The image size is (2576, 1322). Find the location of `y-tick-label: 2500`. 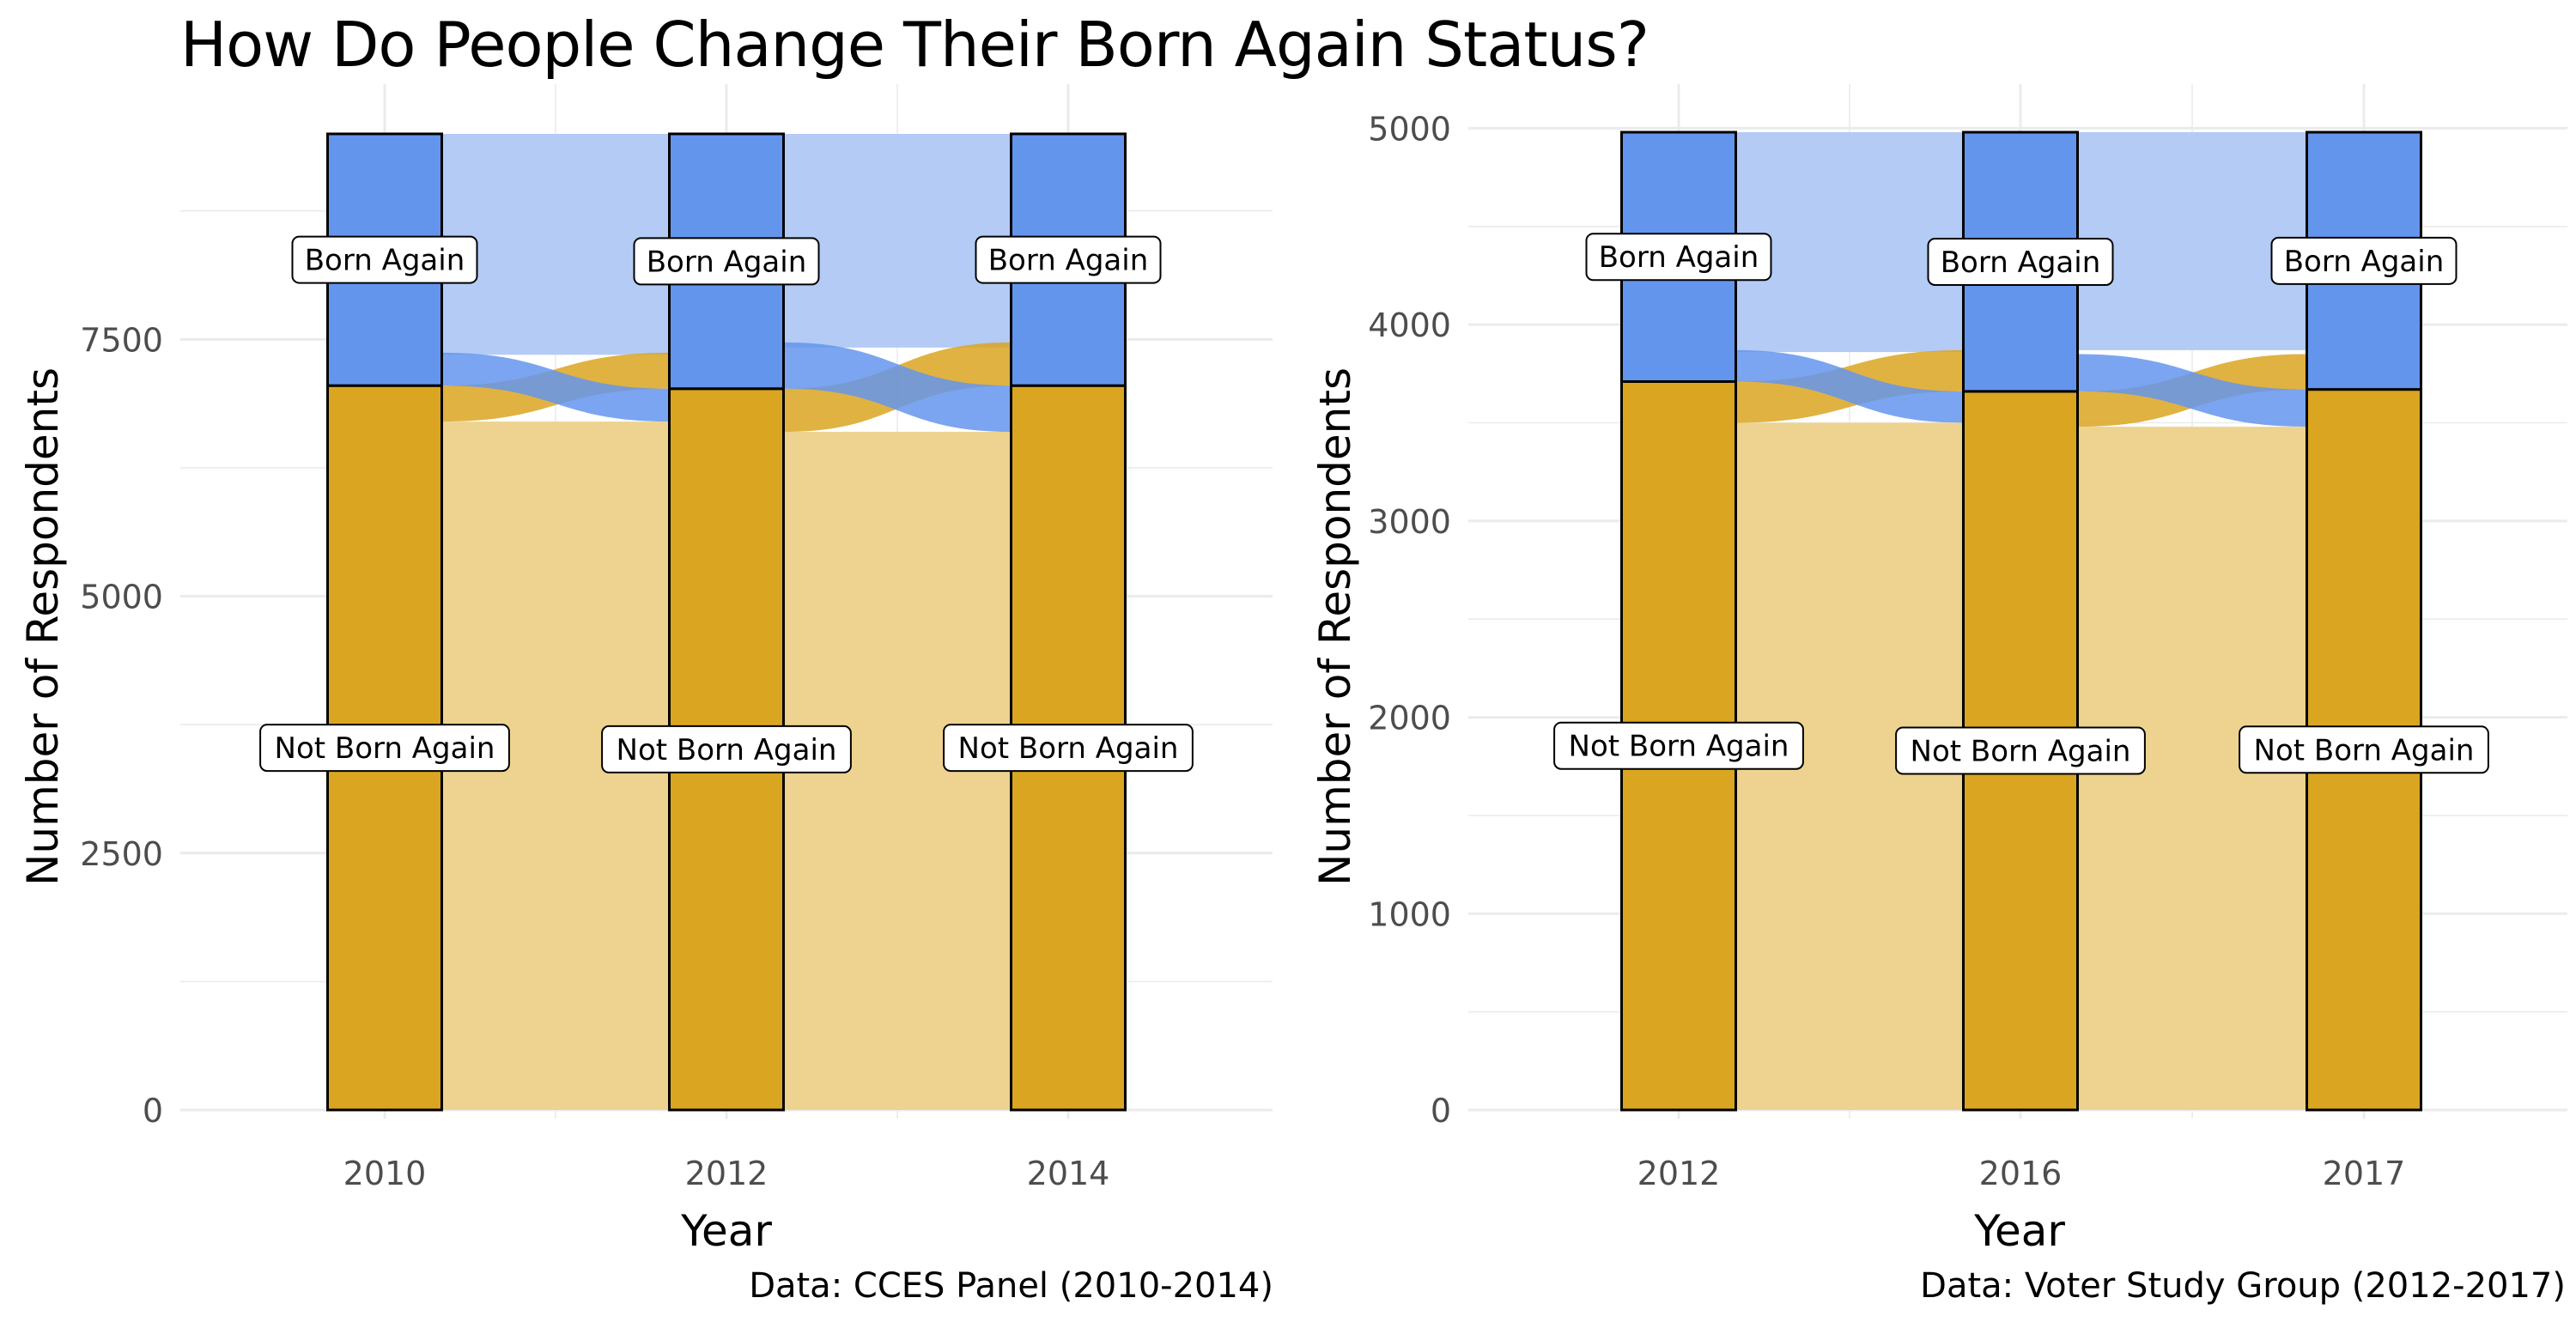

y-tick-label: 2500 is located at coordinates (122, 854).